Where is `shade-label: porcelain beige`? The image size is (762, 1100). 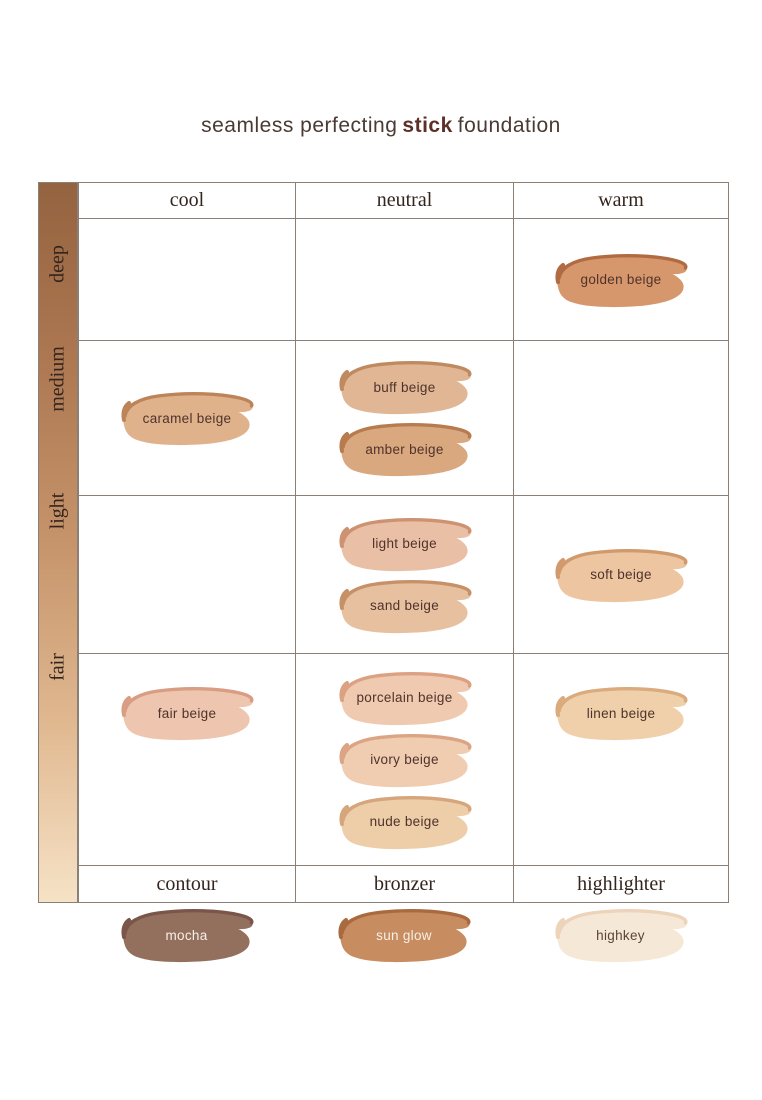 shade-label: porcelain beige is located at coordinates (404, 697).